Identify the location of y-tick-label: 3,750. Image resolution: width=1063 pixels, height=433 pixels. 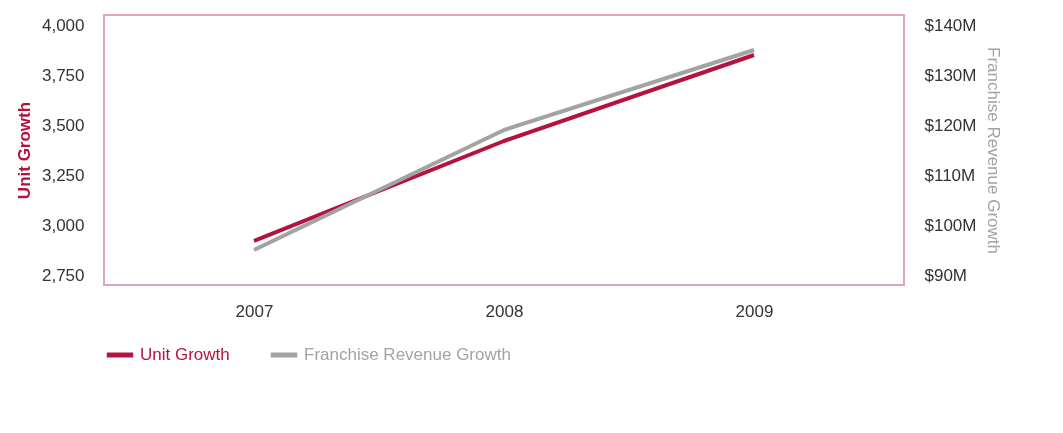
(63, 75).